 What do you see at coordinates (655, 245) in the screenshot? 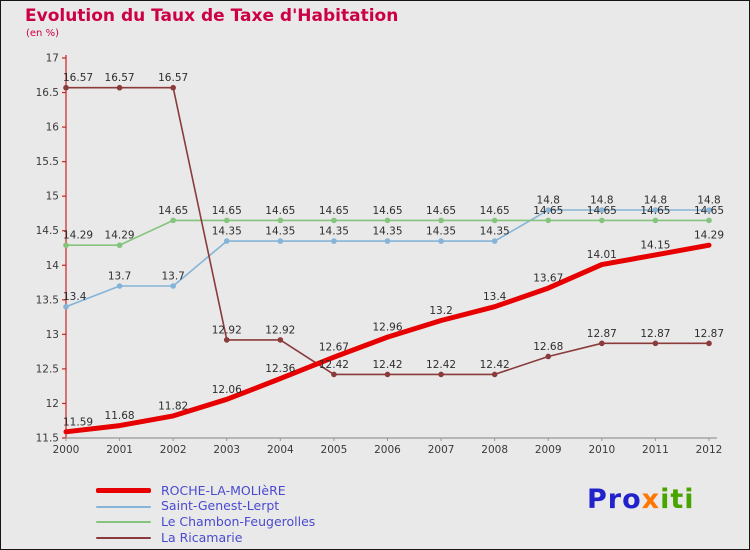
I see `svg-text: 14.15` at bounding box center [655, 245].